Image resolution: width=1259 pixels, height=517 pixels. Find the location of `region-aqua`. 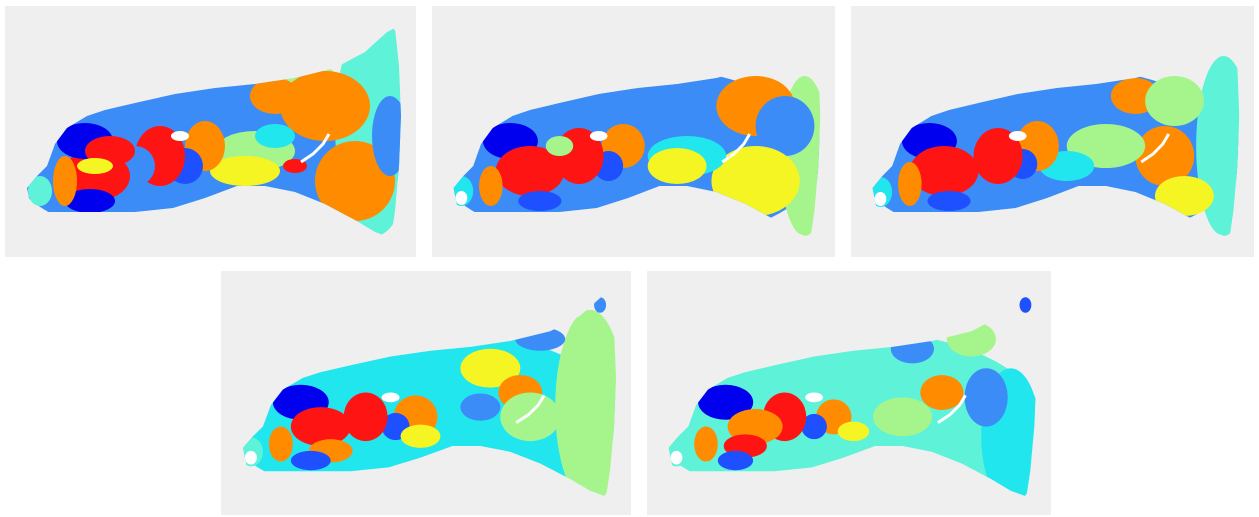

region-aqua is located at coordinates (40, 191).